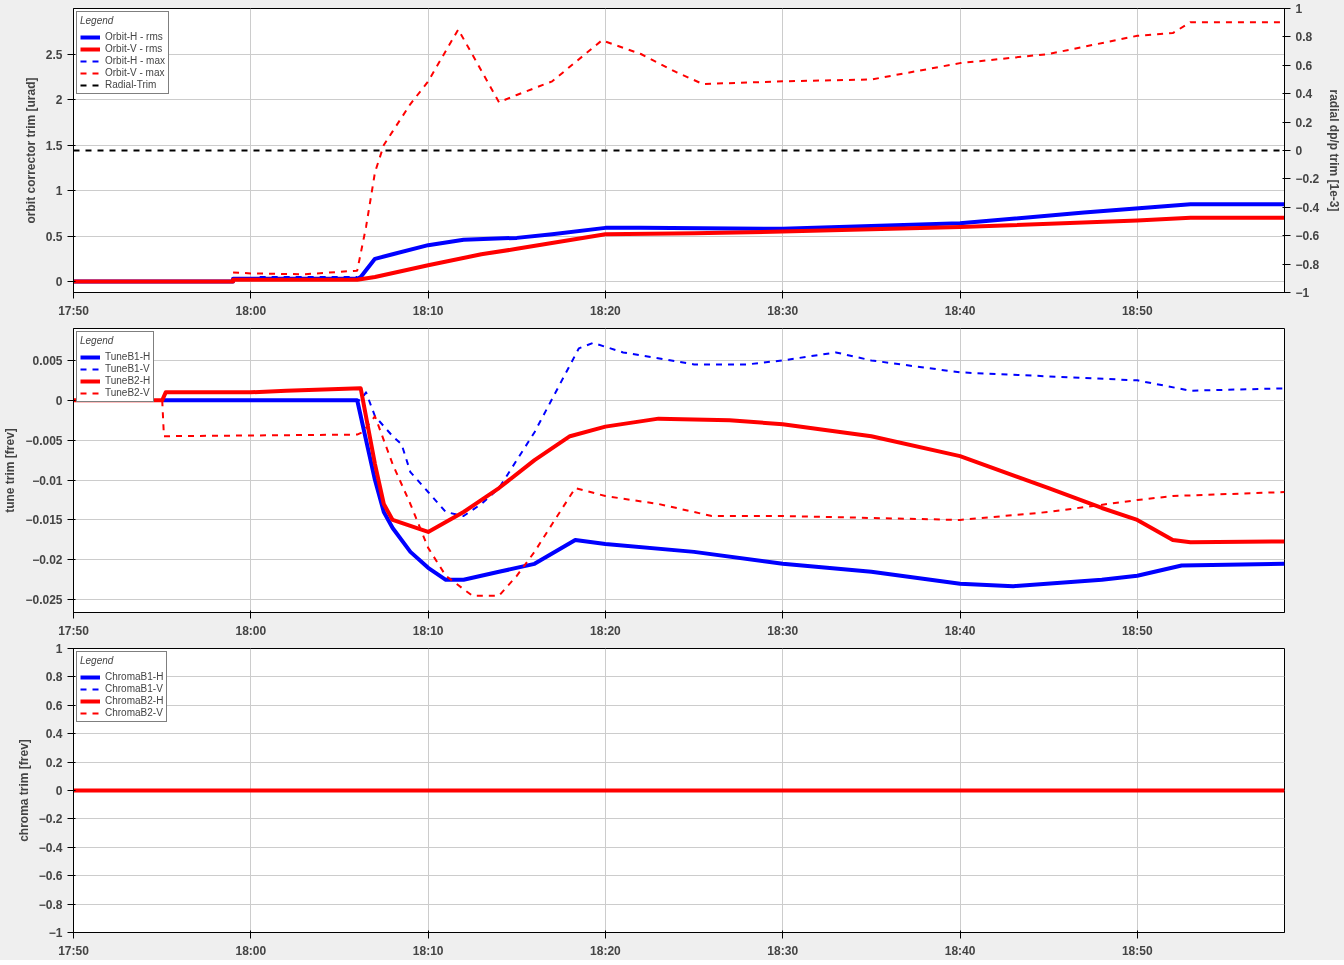 This screenshot has width=1344, height=965. Describe the element at coordinates (54, 236) in the screenshot. I see `y-tick-label: 0.5` at that location.